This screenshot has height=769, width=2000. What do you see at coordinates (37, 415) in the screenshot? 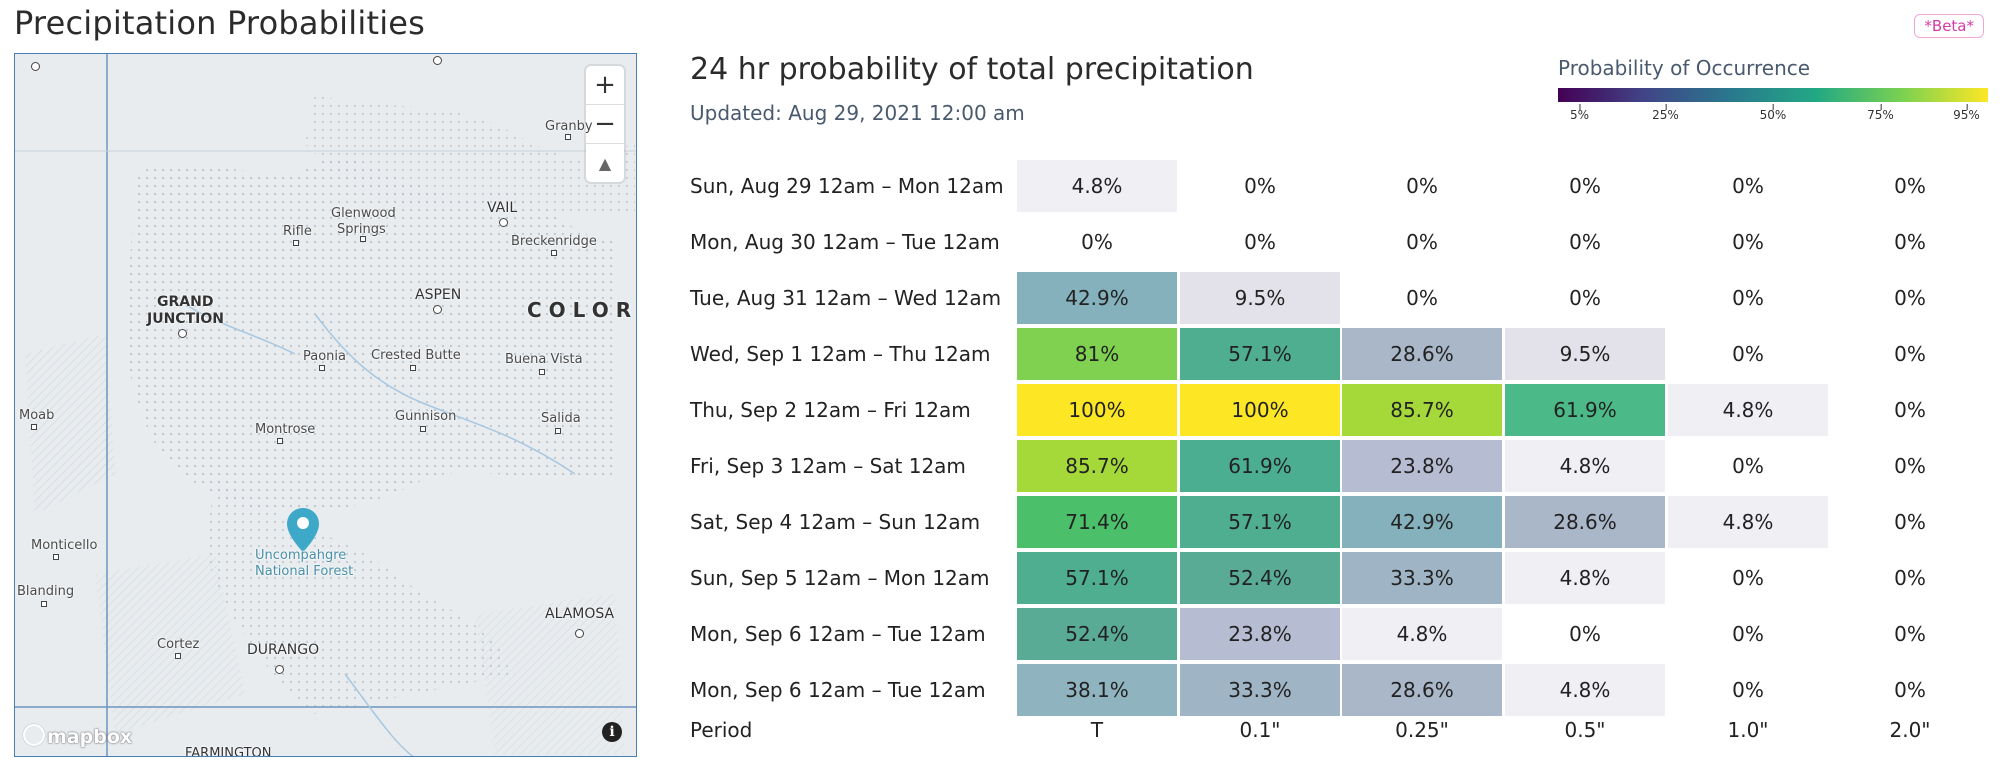
I see `map-label-moab: Moab` at bounding box center [37, 415].